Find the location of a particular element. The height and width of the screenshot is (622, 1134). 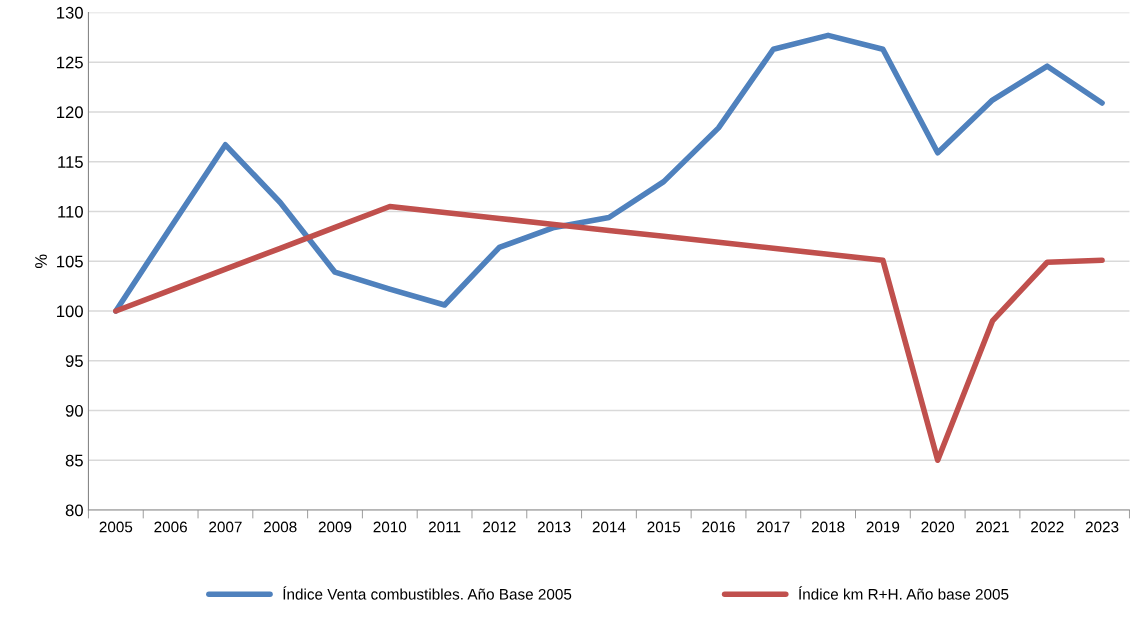

x-tick-label: 2023 is located at coordinates (1102, 527).